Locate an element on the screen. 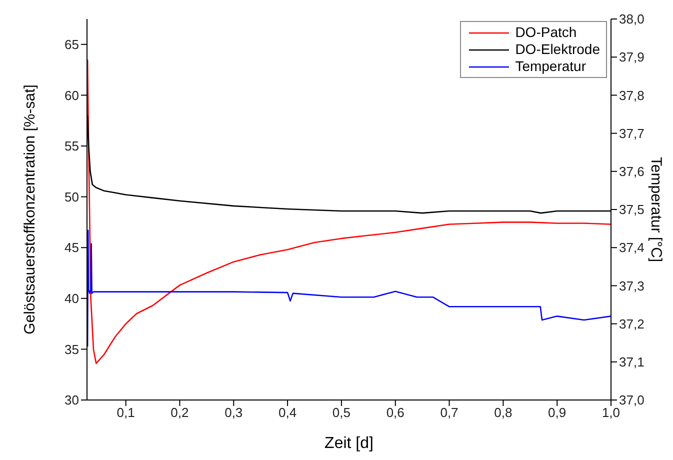 The image size is (673, 460). y2-tick-label: 37,1 is located at coordinates (631, 362).